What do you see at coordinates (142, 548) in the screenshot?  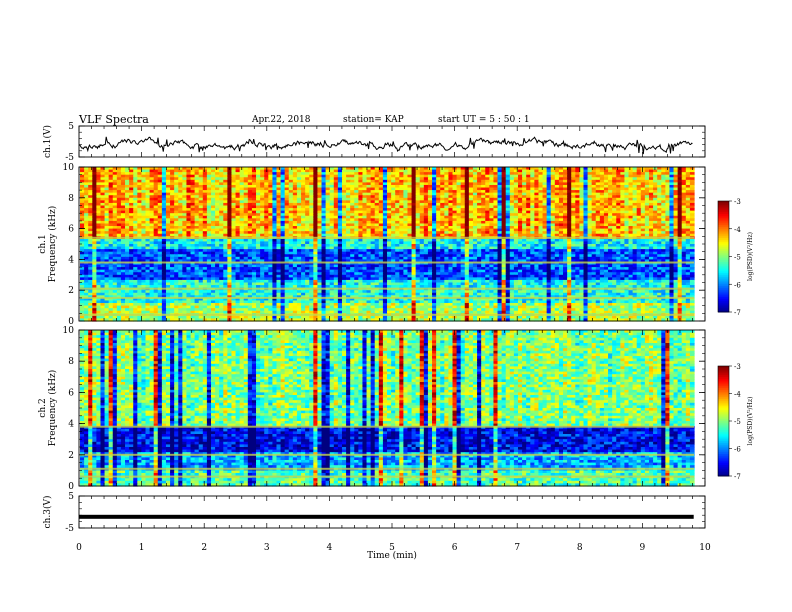 I see `x-tick-label: 1` at bounding box center [142, 548].